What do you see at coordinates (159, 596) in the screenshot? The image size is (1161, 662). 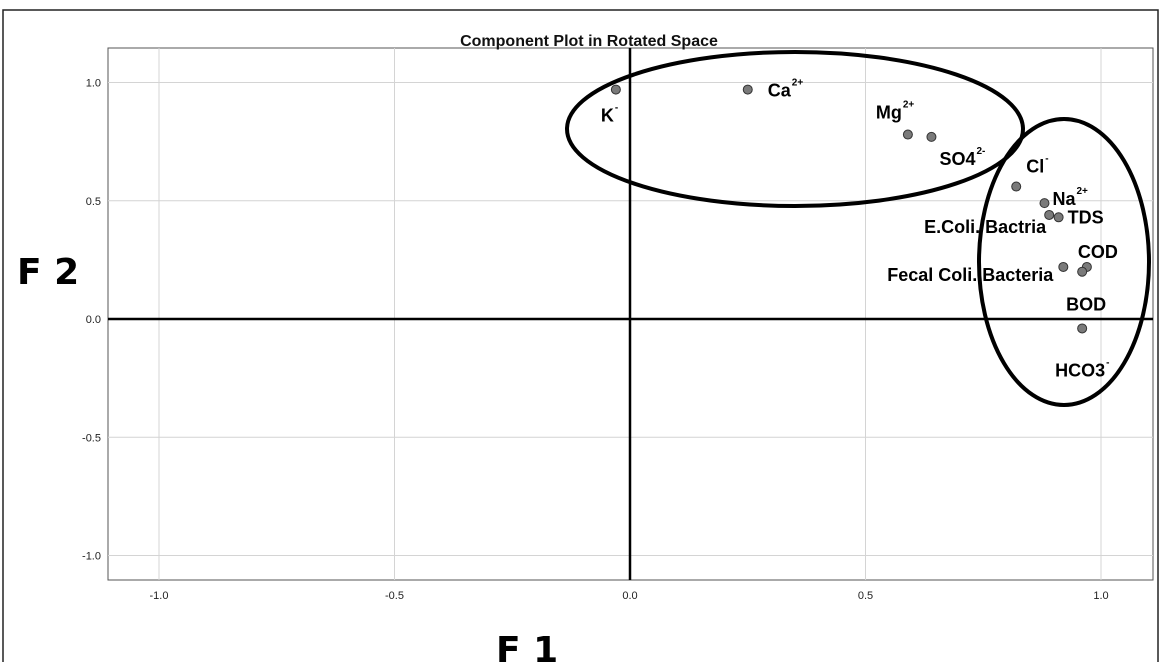 I see `x-tick-label: -1.0` at bounding box center [159, 596].